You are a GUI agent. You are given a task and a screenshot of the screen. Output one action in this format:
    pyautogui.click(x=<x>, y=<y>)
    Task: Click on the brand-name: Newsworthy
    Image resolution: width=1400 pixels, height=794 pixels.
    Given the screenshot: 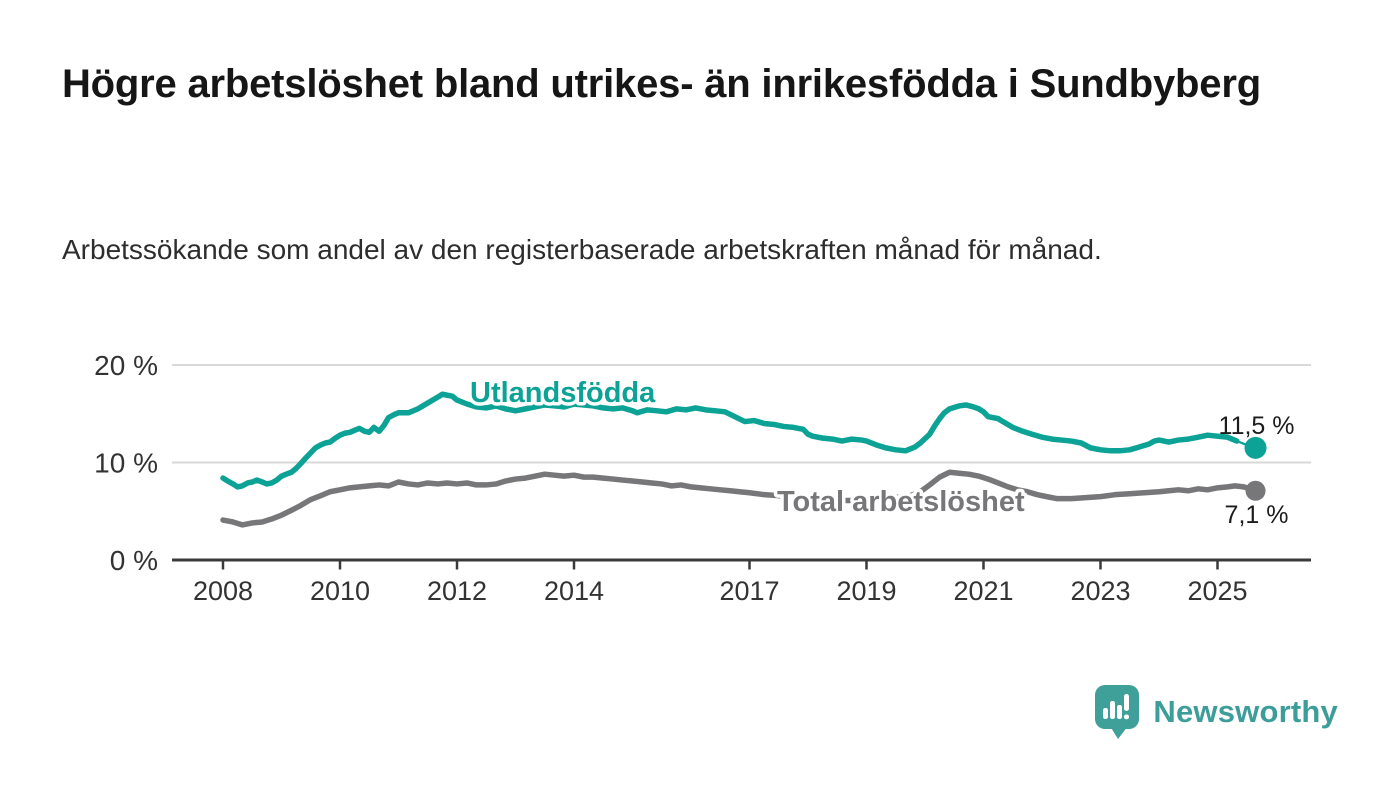 What is the action you would take?
    pyautogui.click(x=1245, y=711)
    